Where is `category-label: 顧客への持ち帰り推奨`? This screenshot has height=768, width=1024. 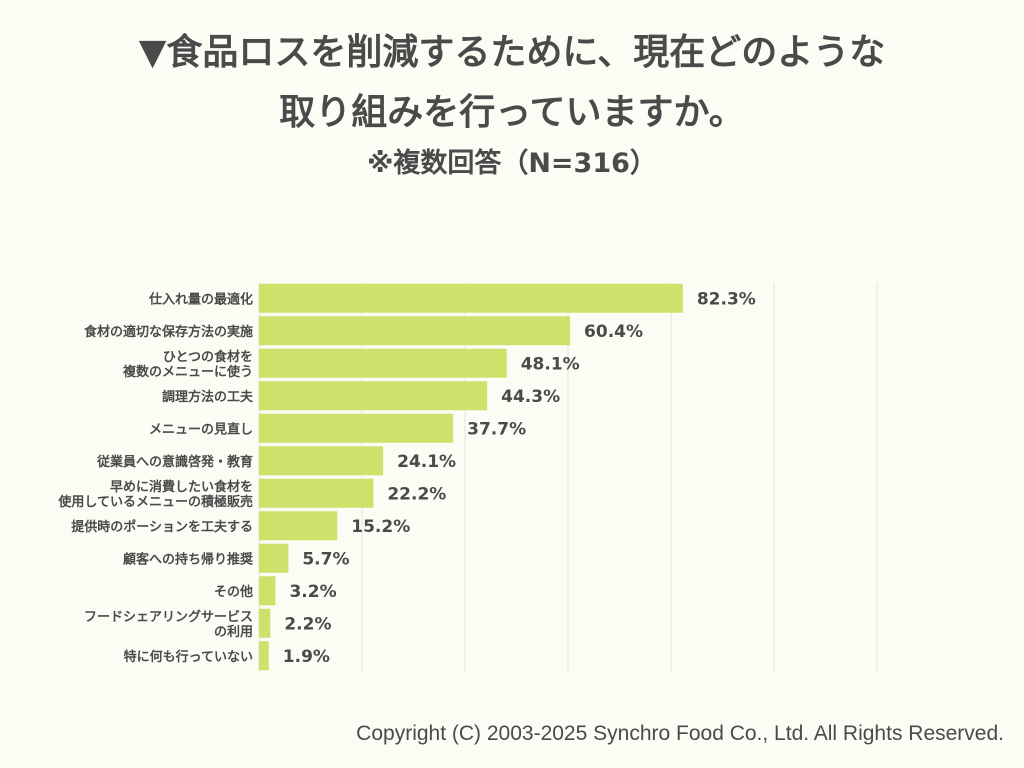
category-label: 顧客への持ち帰り推奨 is located at coordinates (188, 559).